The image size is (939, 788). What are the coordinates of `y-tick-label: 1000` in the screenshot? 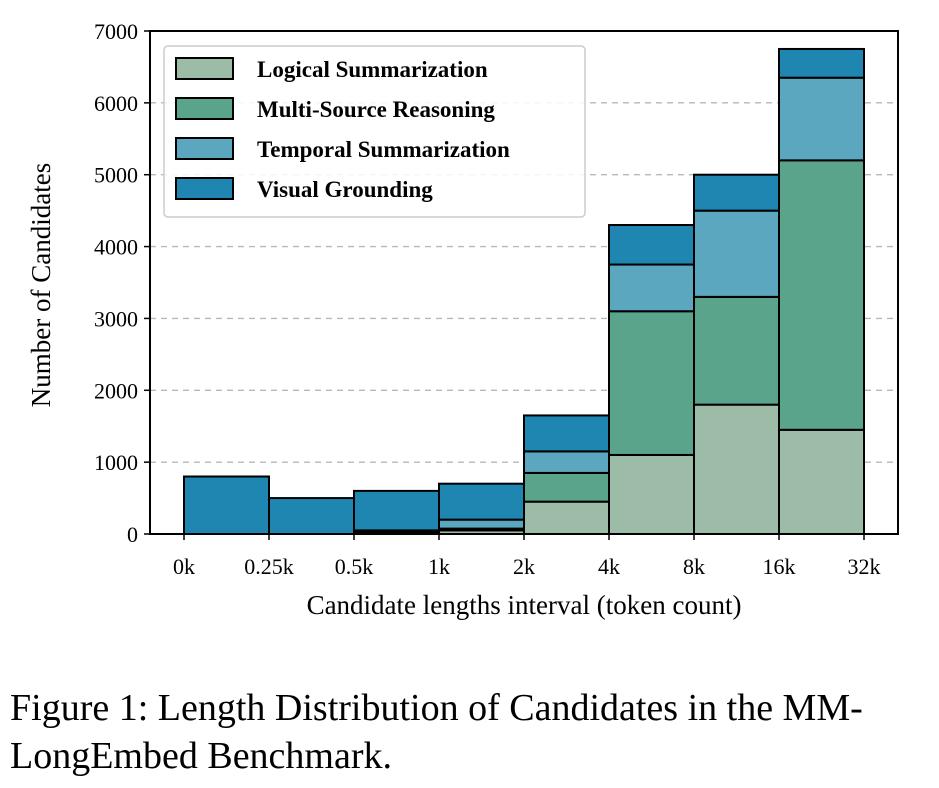 It's located at (116, 462).